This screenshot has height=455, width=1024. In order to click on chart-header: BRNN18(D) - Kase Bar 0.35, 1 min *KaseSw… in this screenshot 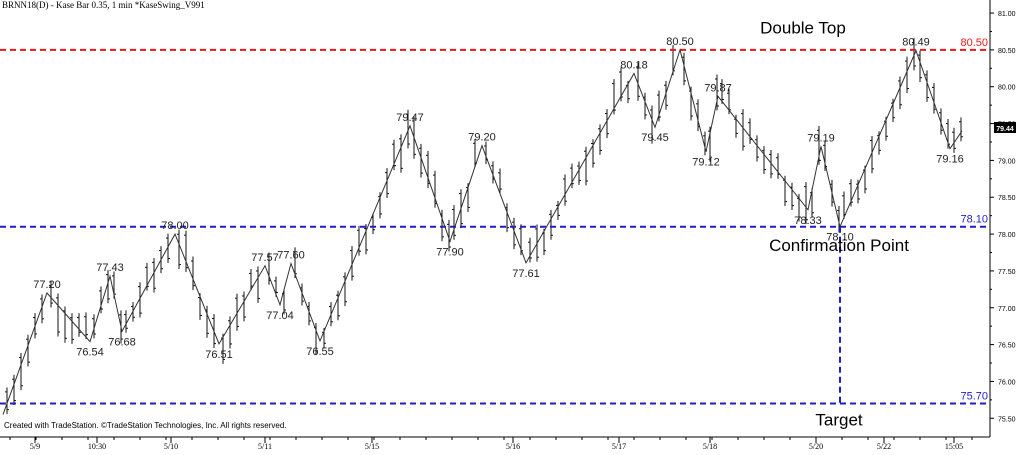, I will do `click(103, 5)`.